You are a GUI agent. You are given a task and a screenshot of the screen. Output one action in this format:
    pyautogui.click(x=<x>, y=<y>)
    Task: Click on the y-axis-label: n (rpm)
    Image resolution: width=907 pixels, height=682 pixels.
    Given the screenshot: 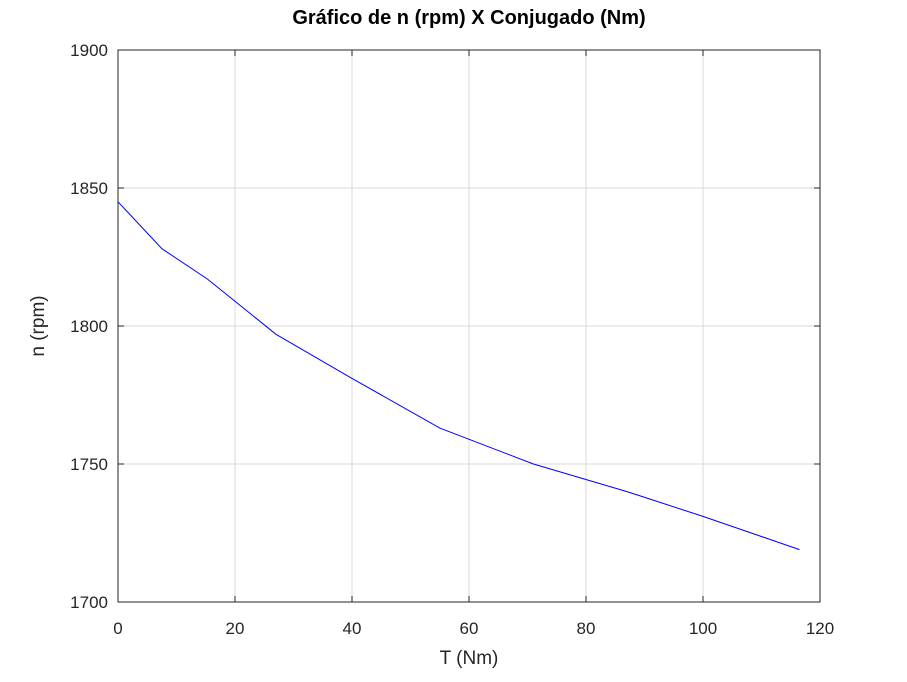 What is the action you would take?
    pyautogui.click(x=38, y=325)
    